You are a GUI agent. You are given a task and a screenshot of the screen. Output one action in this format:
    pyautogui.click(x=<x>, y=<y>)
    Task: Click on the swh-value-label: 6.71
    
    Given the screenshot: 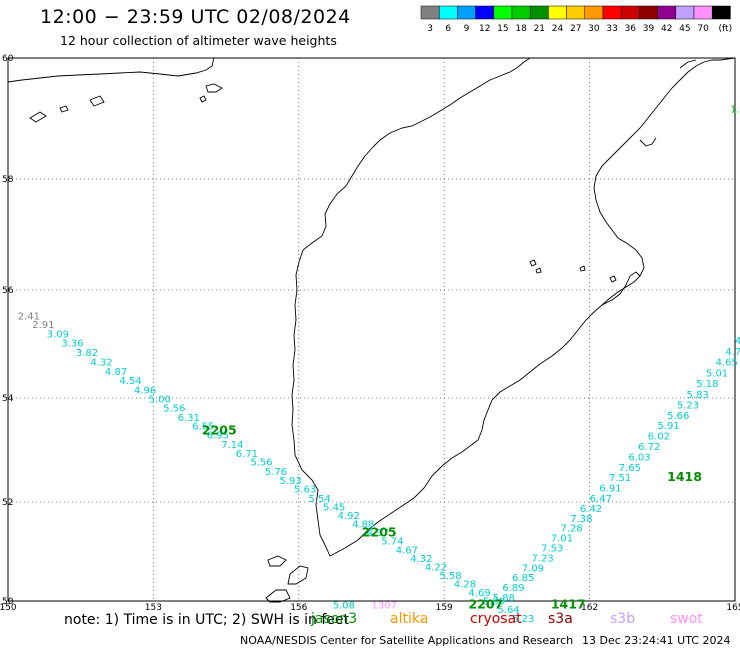 What is the action you would take?
    pyautogui.click(x=247, y=454)
    